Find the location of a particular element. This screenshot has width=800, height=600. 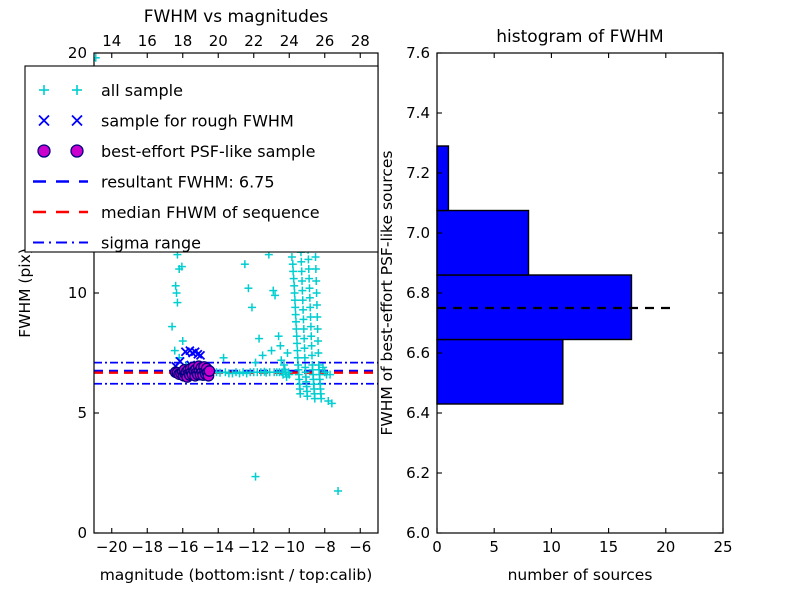

svg-text: 6.8 is located at coordinates (418, 293).